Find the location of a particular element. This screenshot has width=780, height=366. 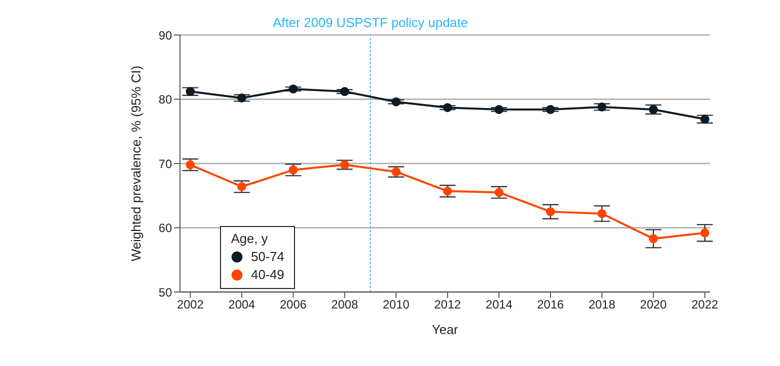

x-tick-label: 2008 is located at coordinates (344, 305).